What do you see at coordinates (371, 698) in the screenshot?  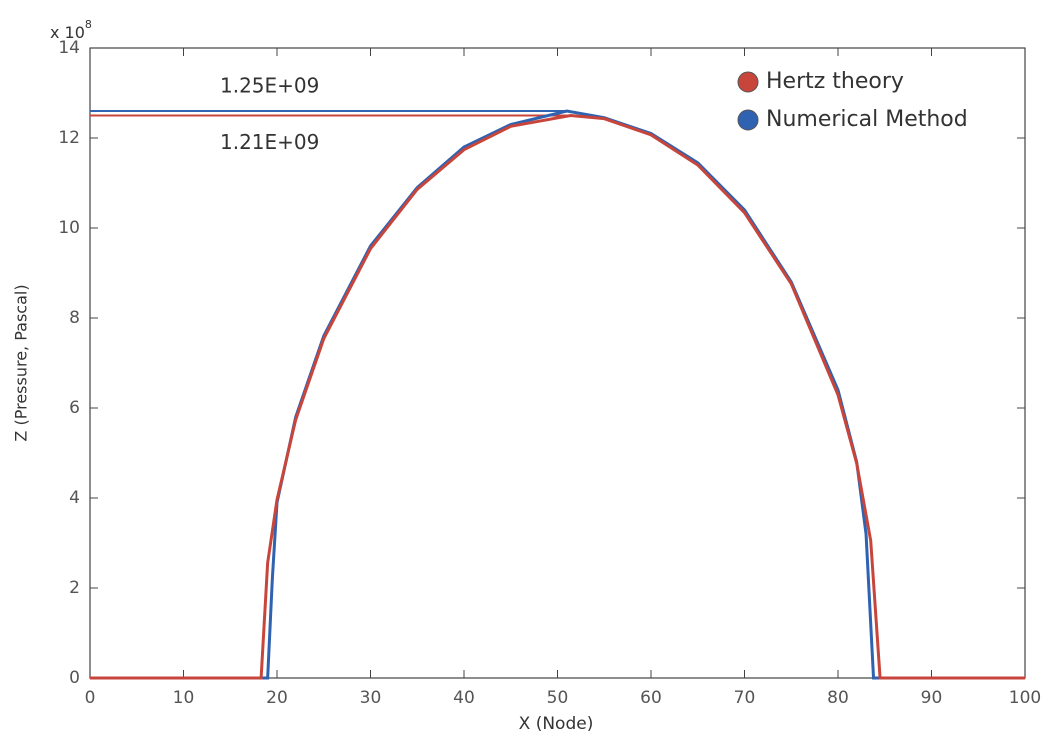 I see `x-tick-label: 30` at bounding box center [371, 698].